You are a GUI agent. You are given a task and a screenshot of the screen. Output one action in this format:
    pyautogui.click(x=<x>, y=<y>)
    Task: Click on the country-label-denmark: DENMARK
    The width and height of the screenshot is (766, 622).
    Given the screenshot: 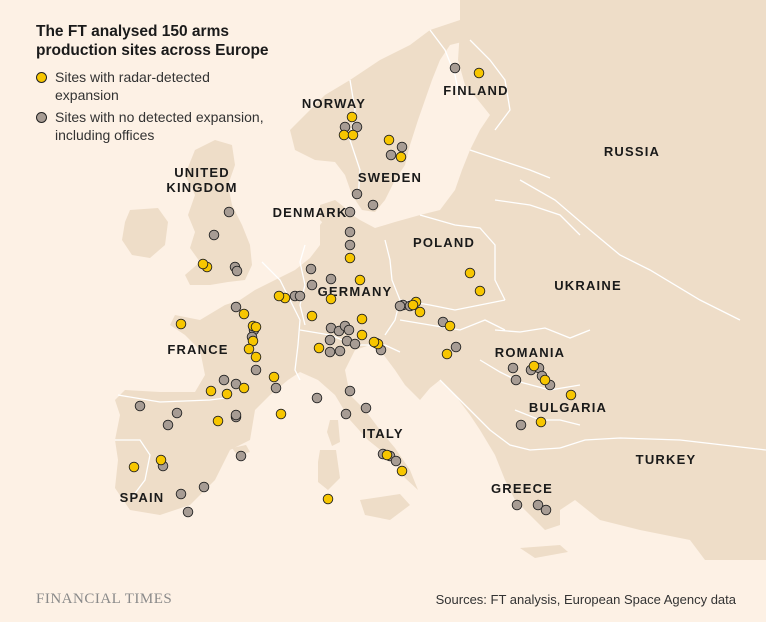 What is the action you would take?
    pyautogui.click(x=310, y=212)
    